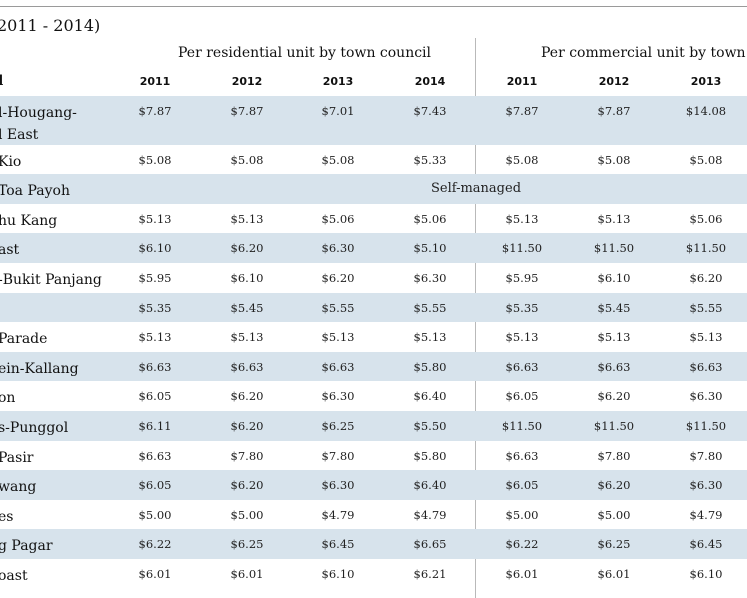 This screenshot has height=598, width=747. What do you see at coordinates (706, 160) in the screenshot?
I see `commercial-rate-cell: $5.08` at bounding box center [706, 160].